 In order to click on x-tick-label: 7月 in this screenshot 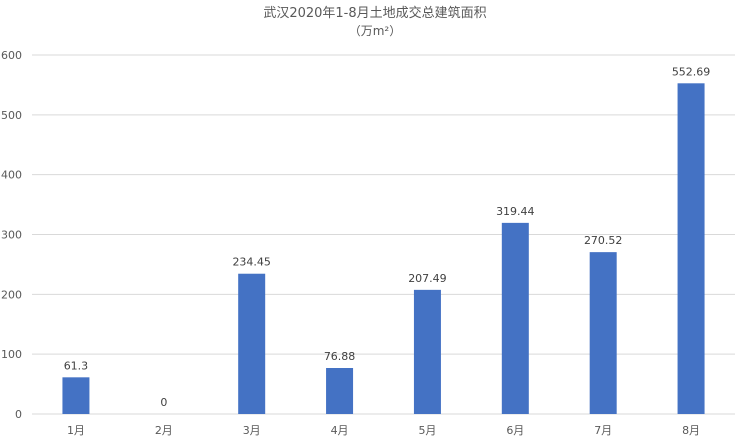, I will do `click(603, 430)`.